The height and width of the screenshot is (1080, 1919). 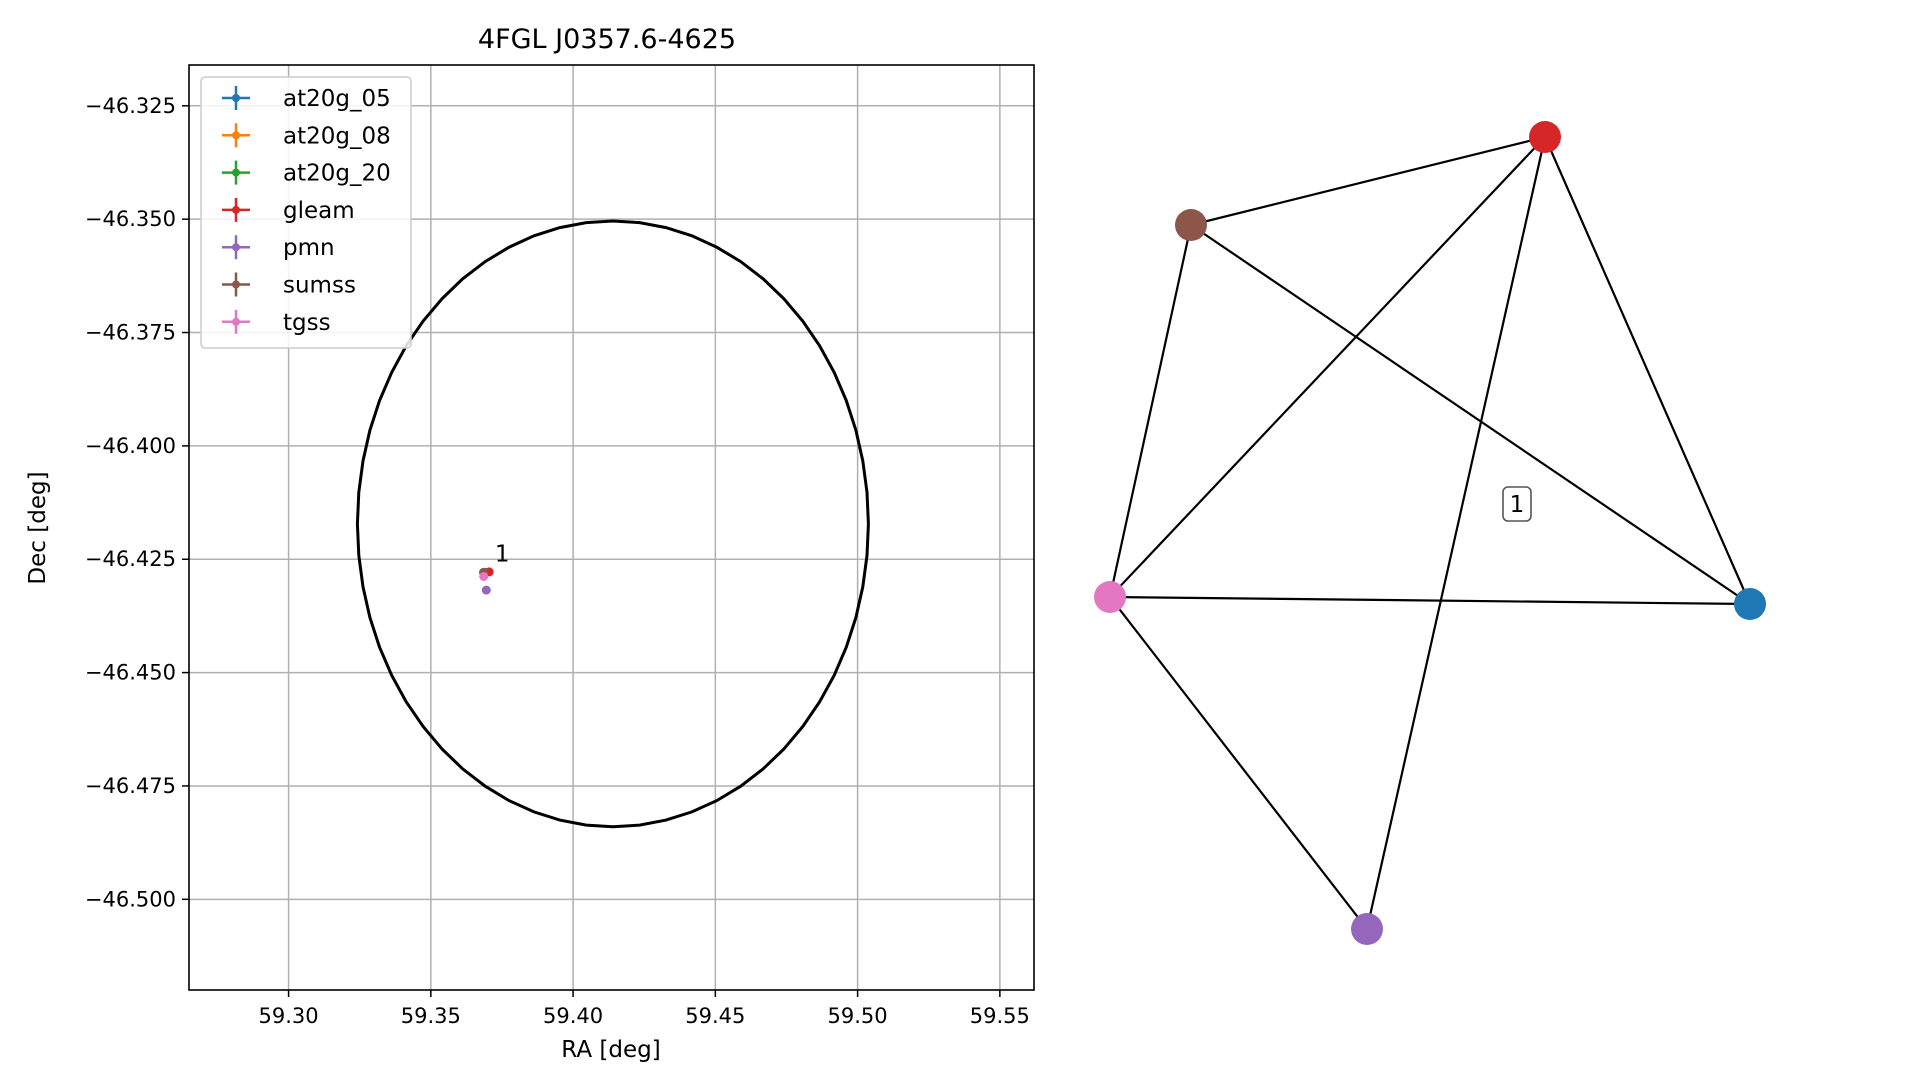 What do you see at coordinates (1545, 137) in the screenshot?
I see `node-gleam` at bounding box center [1545, 137].